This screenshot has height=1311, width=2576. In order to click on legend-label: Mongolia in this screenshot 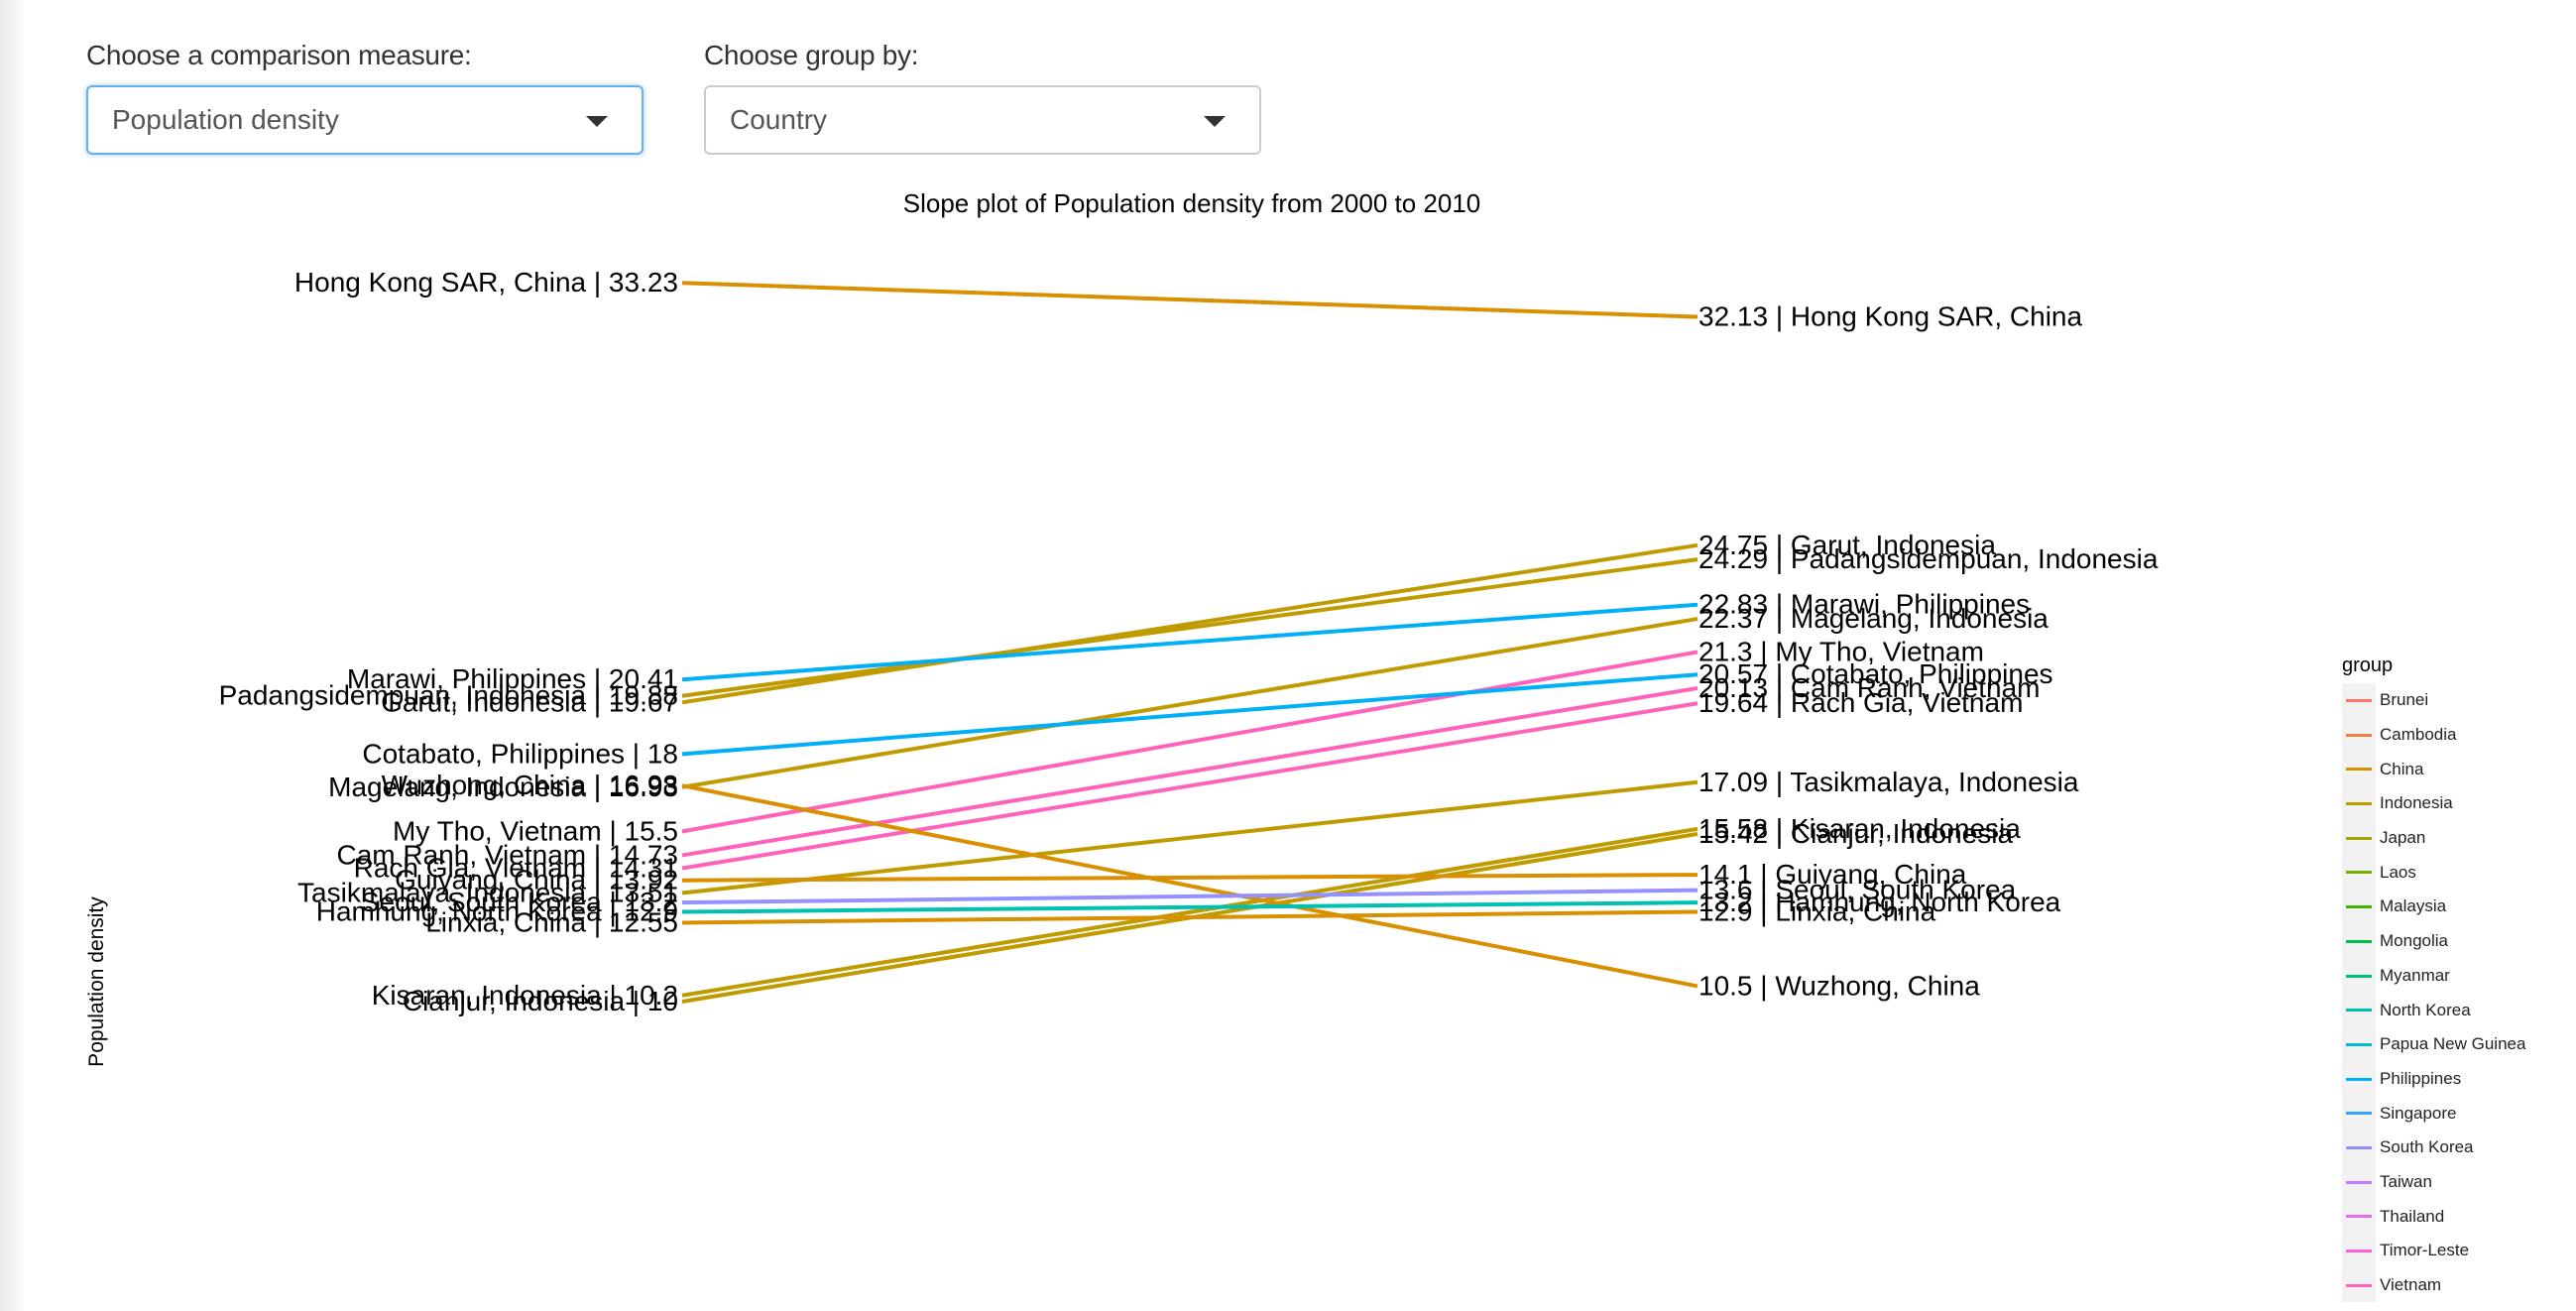, I will do `click(2414, 941)`.